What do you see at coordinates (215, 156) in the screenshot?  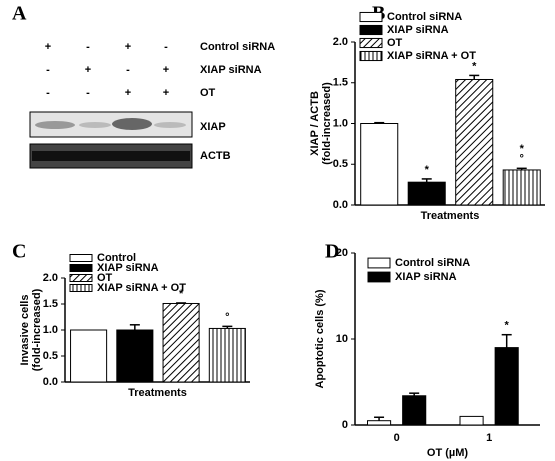 I see `band-label: ACTB` at bounding box center [215, 156].